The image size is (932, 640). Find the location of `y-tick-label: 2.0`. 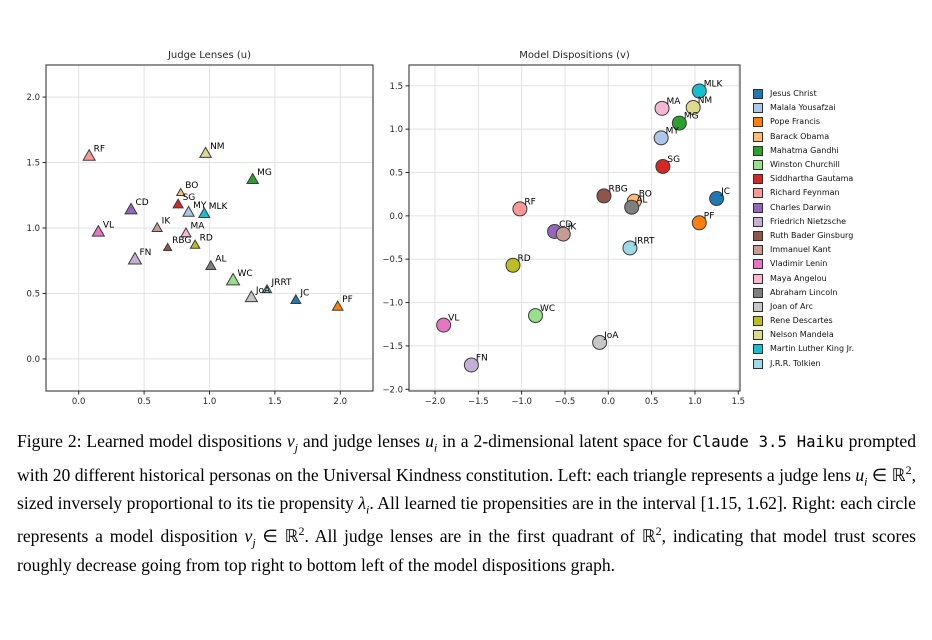

y-tick-label: 2.0 is located at coordinates (33, 98).